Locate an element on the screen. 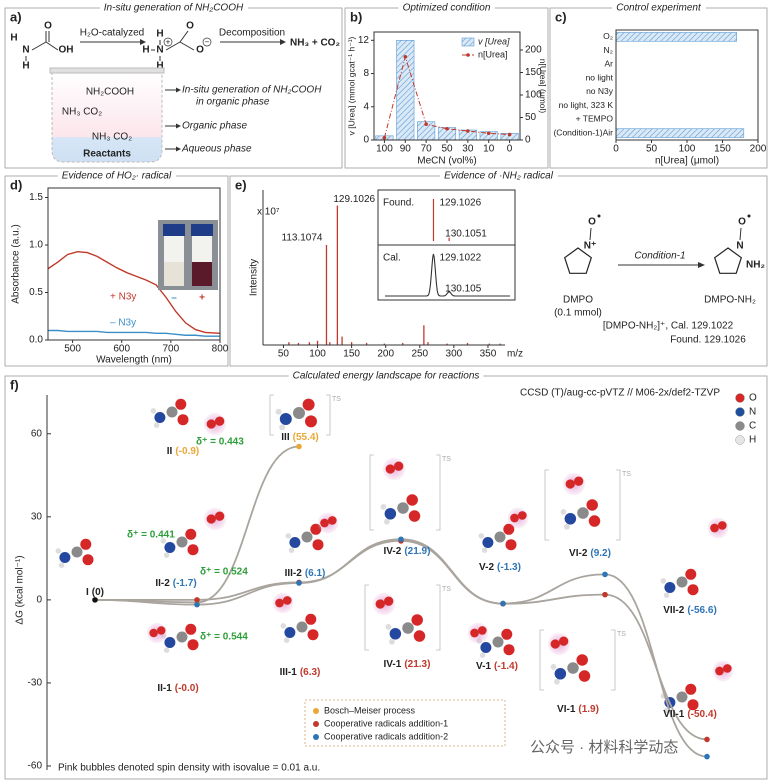 This screenshot has width=772, height=782. state-name: II-2 is located at coordinates (162, 583).